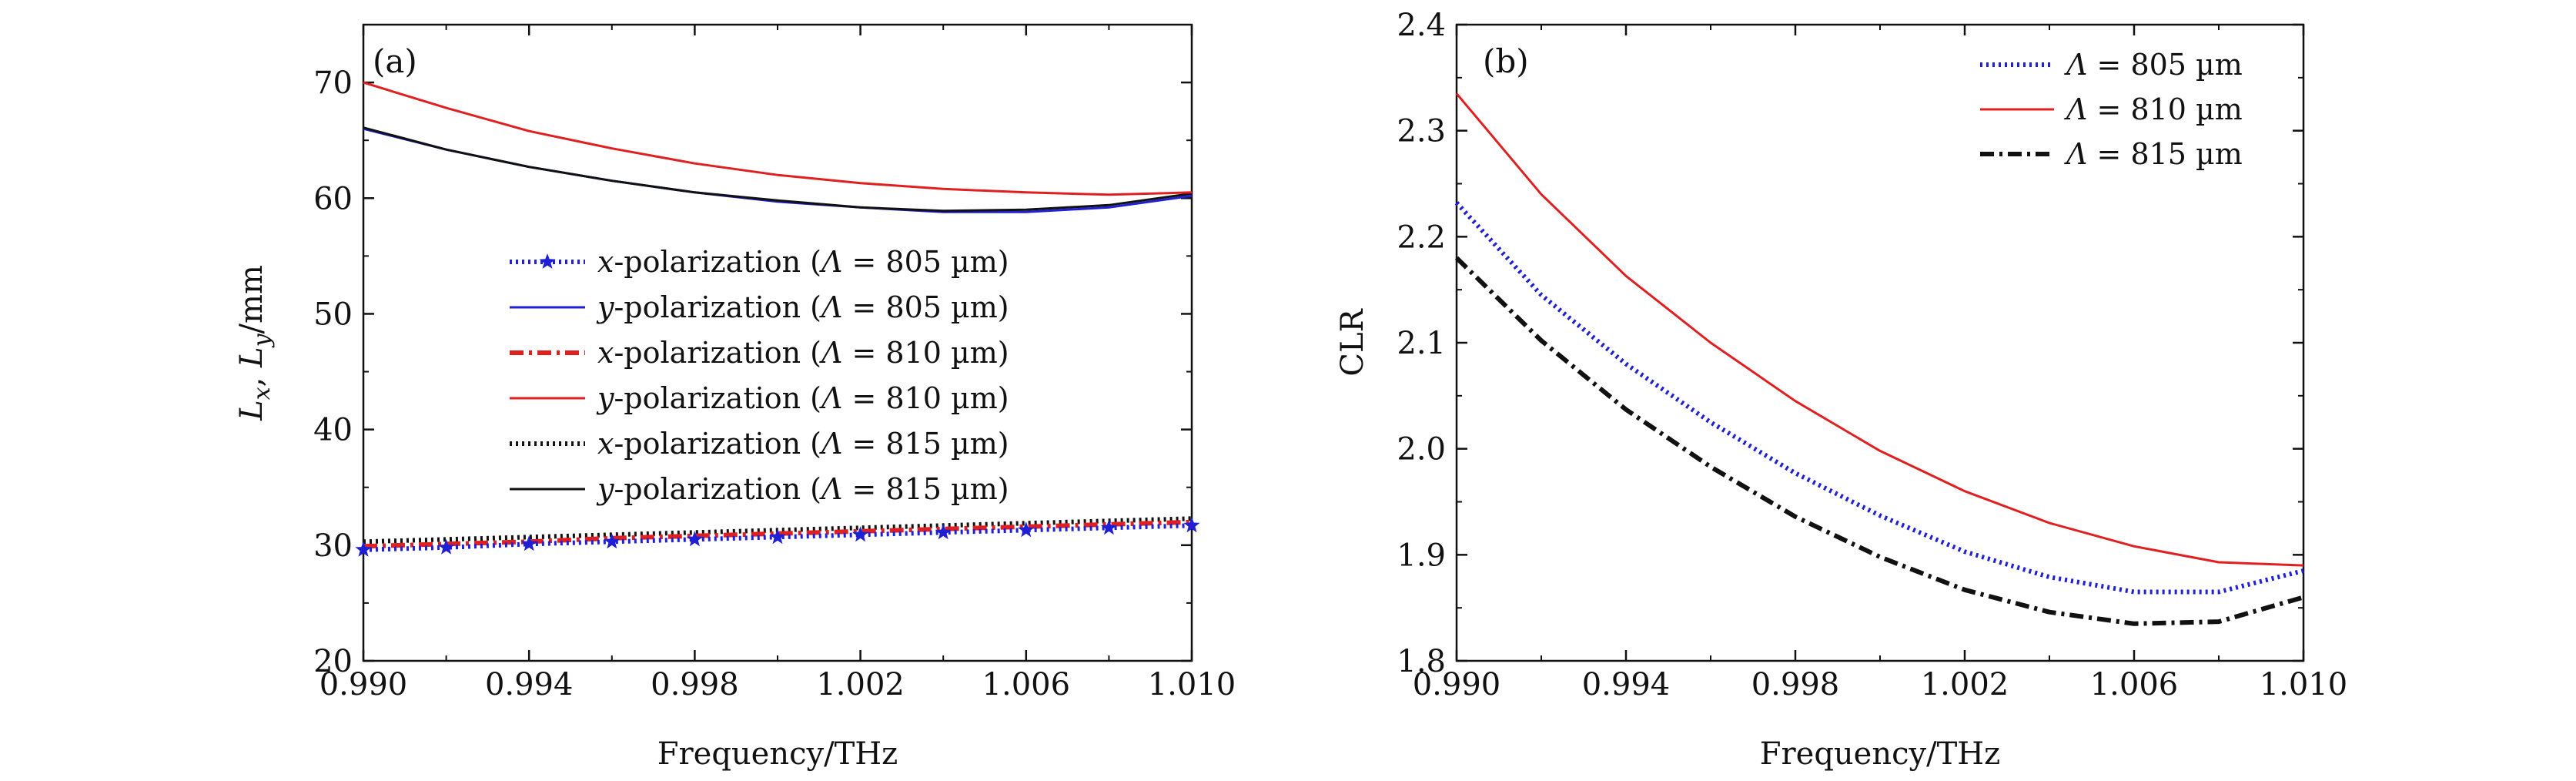 This screenshot has height=781, width=2576. I want to click on legend-label-1: Λ = 810 µm, so click(2153, 109).